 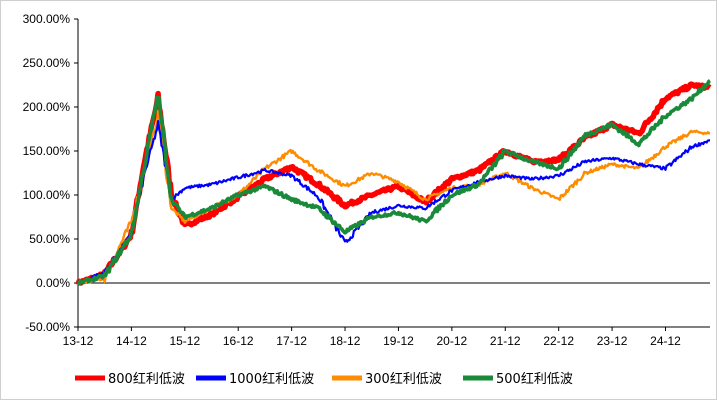 I want to click on y-tick-label: 250.00%, so click(x=47, y=63).